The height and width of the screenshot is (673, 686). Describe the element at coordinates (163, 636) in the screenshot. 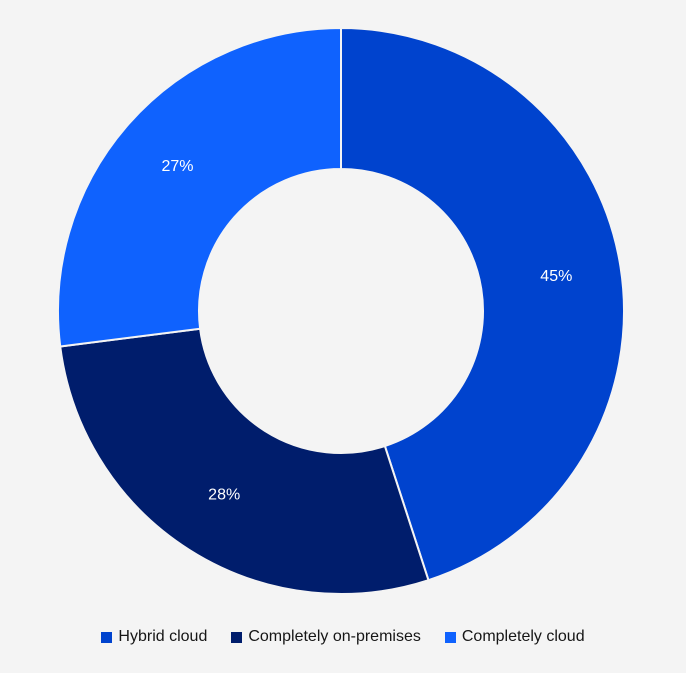

I see `legend-label-hybrid-cloud: Hybrid cloud` at that location.